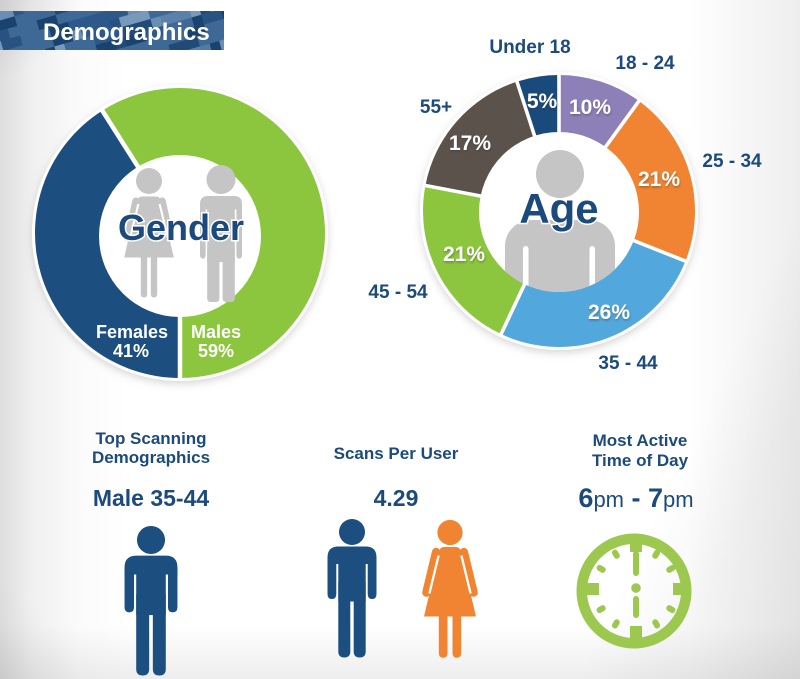 This screenshot has width=800, height=679. Describe the element at coordinates (216, 351) in the screenshot. I see `svg-text: 59%` at that location.